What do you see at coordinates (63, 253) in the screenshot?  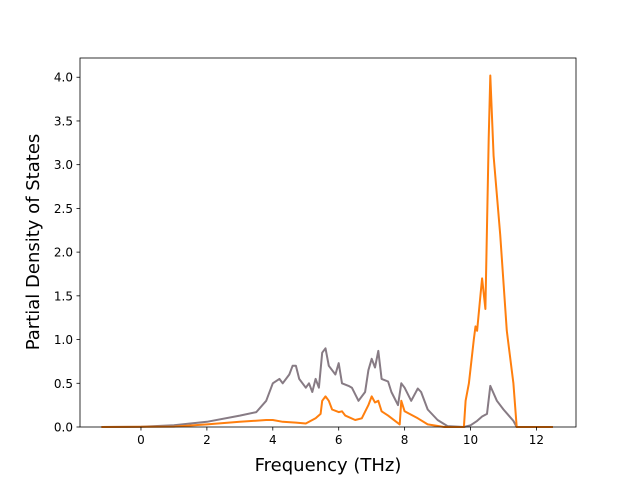 I see `y-tick-label: 2.0` at bounding box center [63, 253].